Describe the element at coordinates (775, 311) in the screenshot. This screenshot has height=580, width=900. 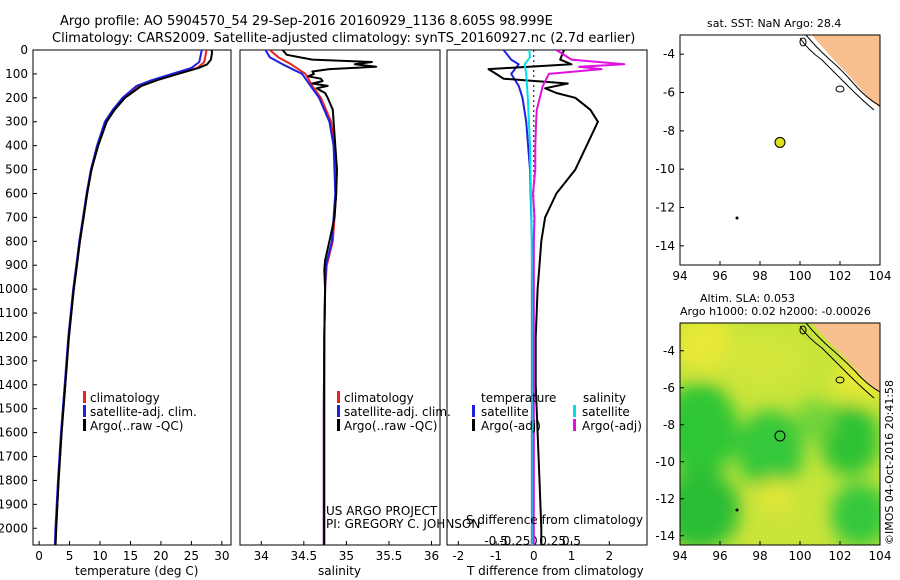
I see `sla-map-subtitle: Argo h1000: 0.02 h2000: -0.00026` at that location.